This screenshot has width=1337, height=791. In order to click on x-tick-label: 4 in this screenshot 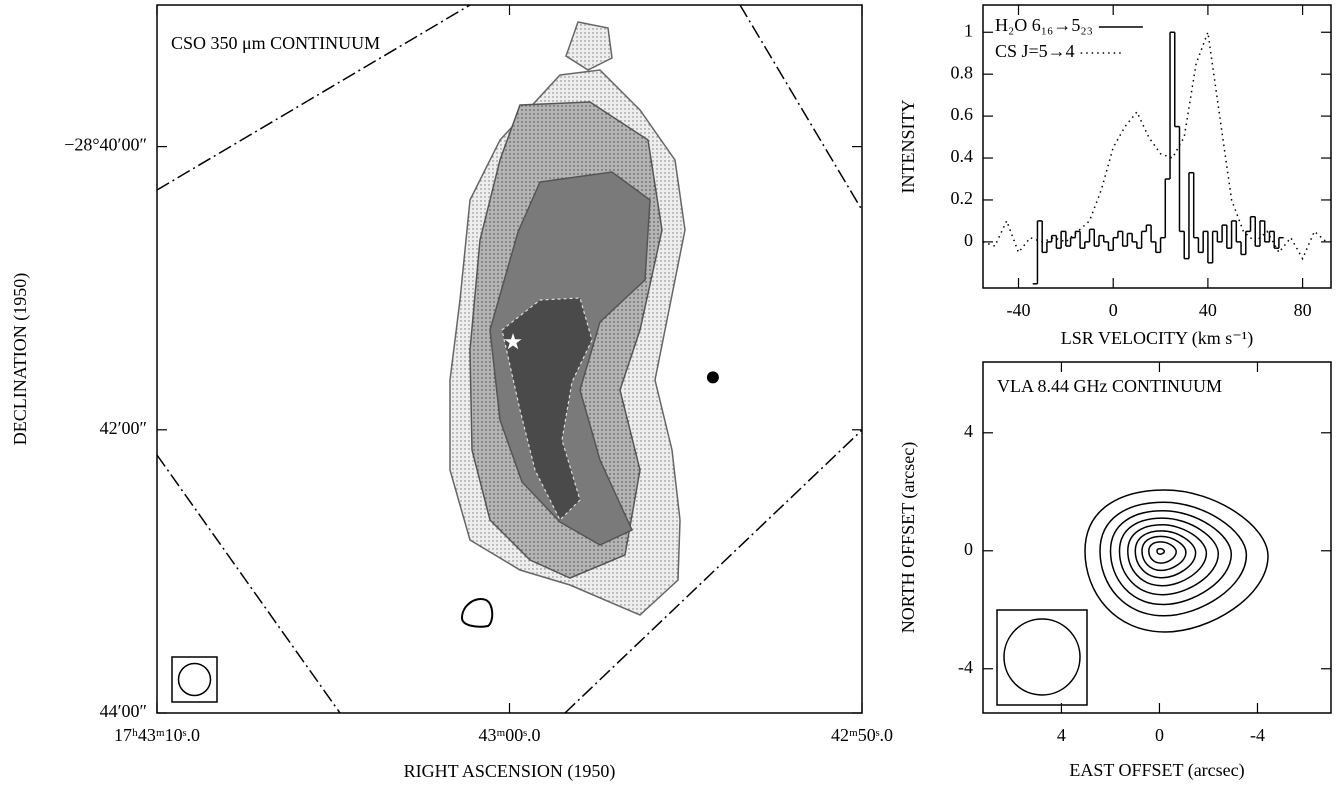, I will do `click(1061, 735)`.